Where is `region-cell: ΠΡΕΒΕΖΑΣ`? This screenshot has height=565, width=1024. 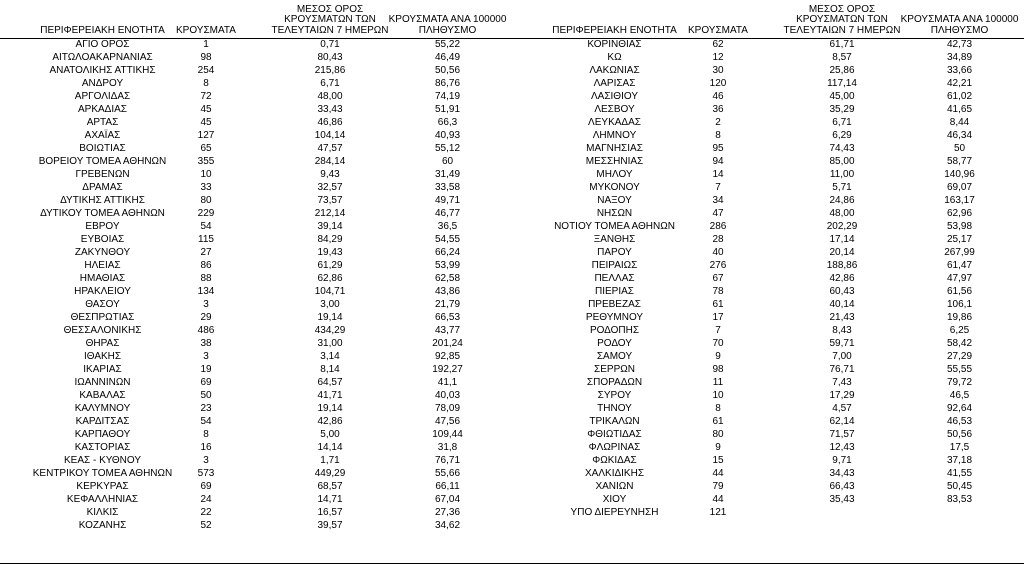 region-cell: ΠΡΕΒΕΖΑΣ is located at coordinates (614, 304).